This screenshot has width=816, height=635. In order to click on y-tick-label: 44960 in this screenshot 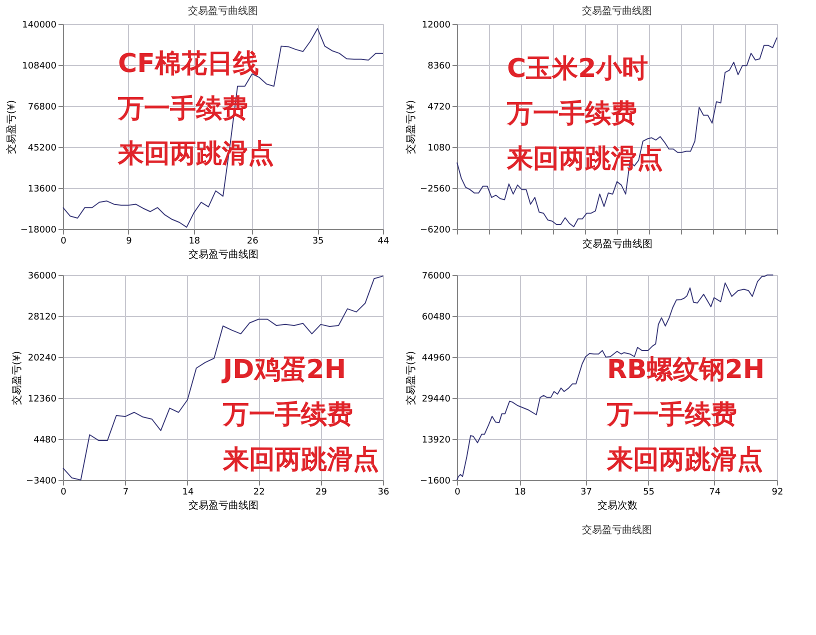, I will do `click(436, 359)`.